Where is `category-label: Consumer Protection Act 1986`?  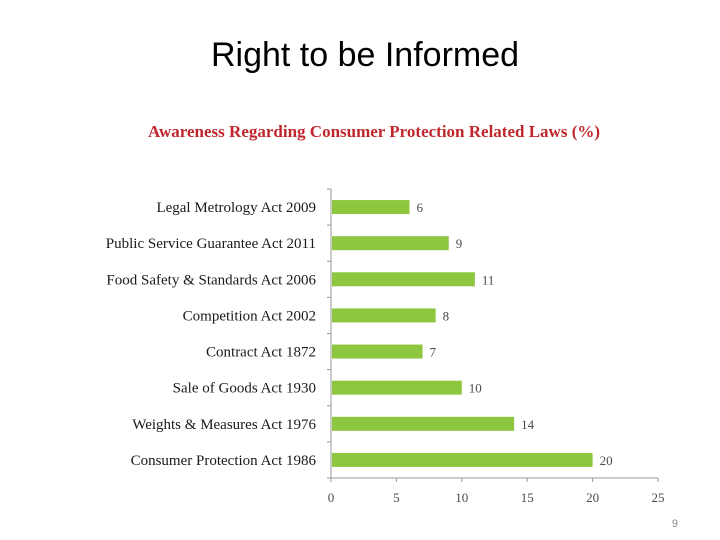
category-label: Consumer Protection Act 1986 is located at coordinates (224, 461).